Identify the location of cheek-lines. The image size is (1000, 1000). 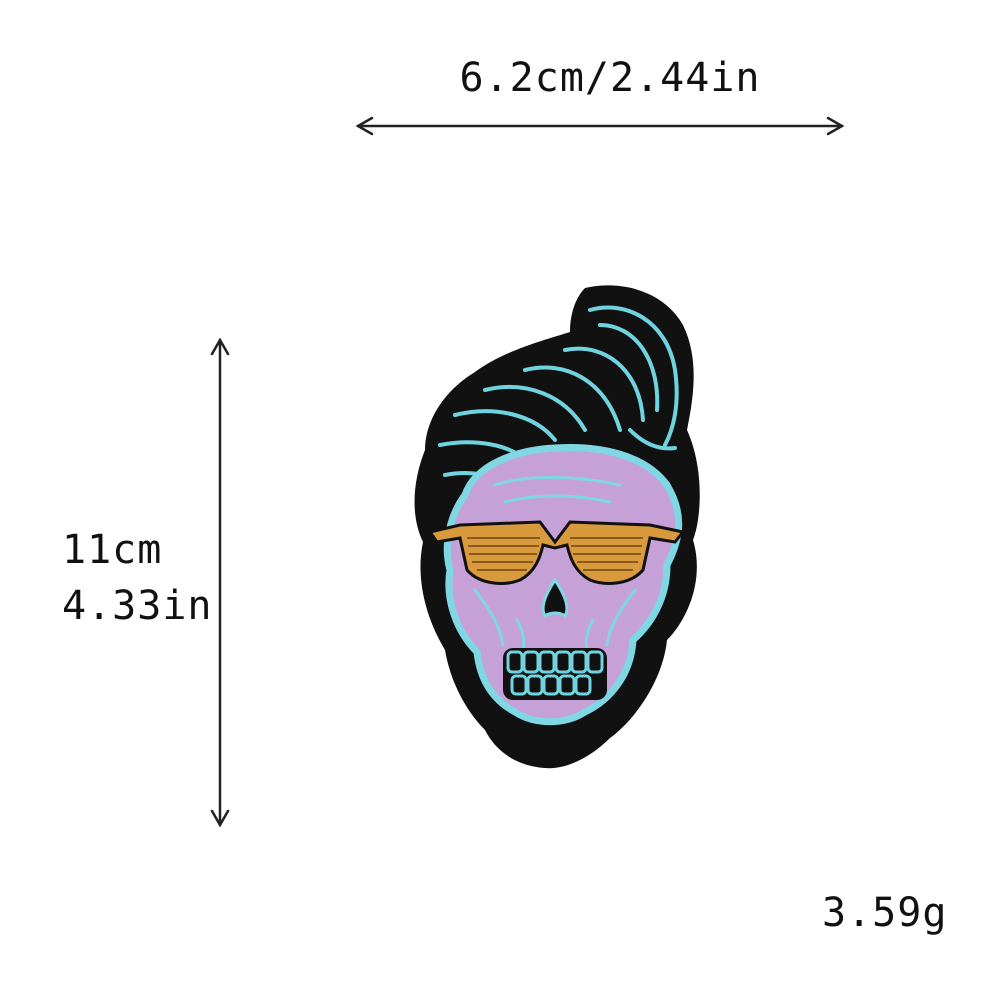
(555, 620).